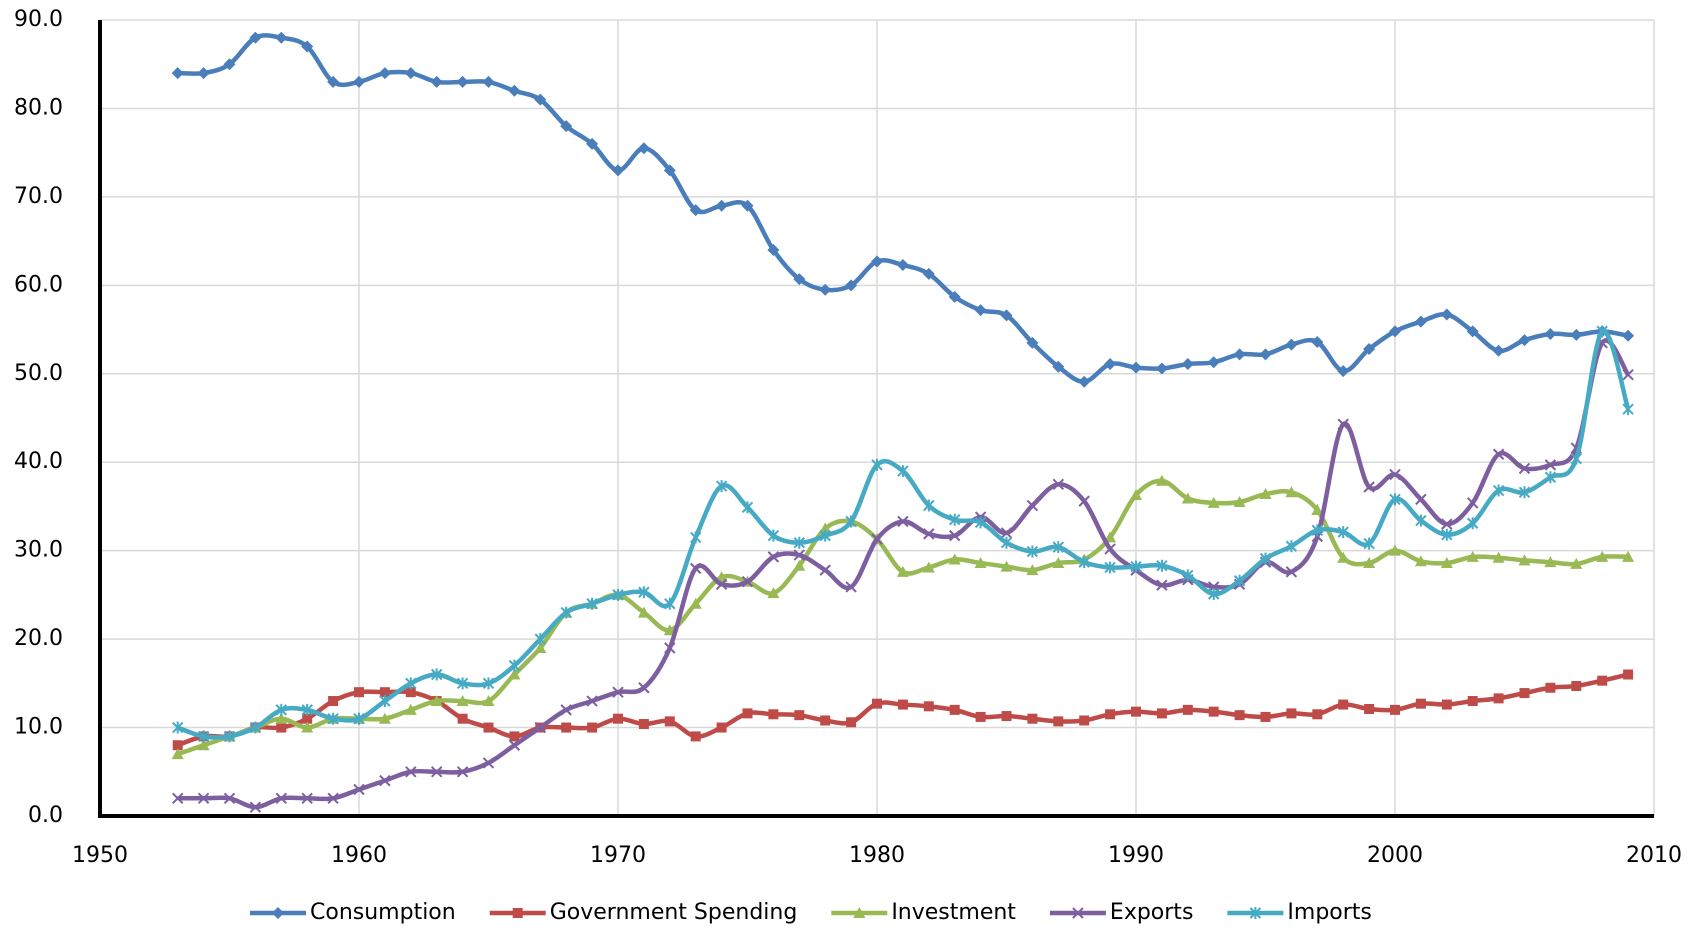 Image resolution: width=1690 pixels, height=938 pixels. I want to click on y-tick-label: 50.0, so click(38, 373).